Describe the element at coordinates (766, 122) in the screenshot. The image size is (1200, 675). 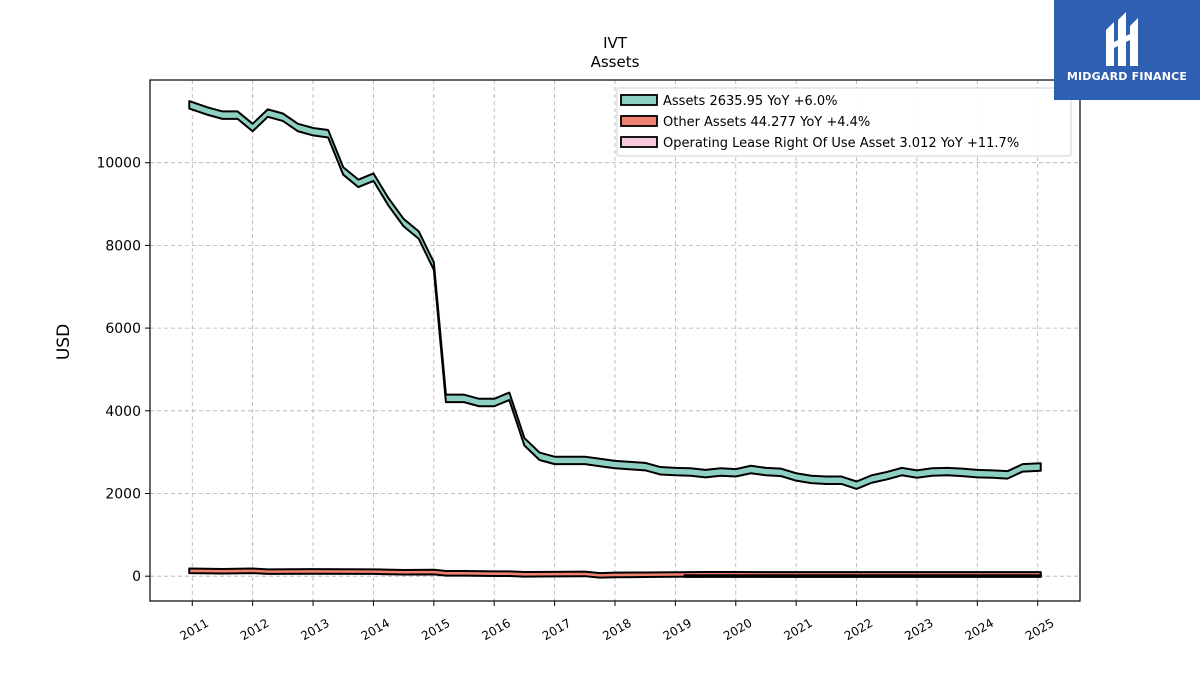
I see `legend-label: Other Assets 44.277 YoY +4.4%` at that location.